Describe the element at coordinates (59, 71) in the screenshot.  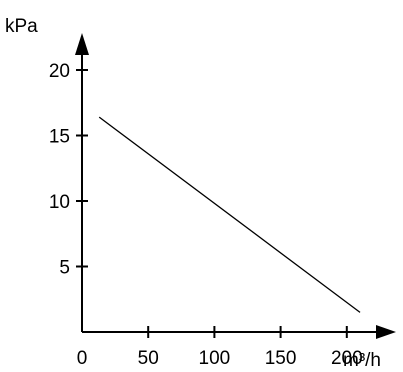
I see `y-tick-label: 20` at that location.